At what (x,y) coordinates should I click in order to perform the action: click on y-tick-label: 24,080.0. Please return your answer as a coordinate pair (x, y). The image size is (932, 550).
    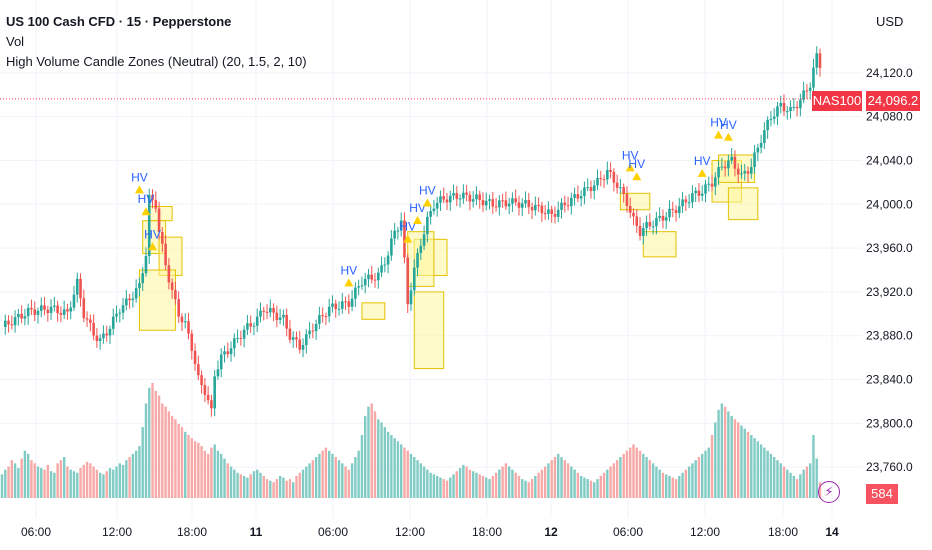
    Looking at the image, I should click on (889, 117).